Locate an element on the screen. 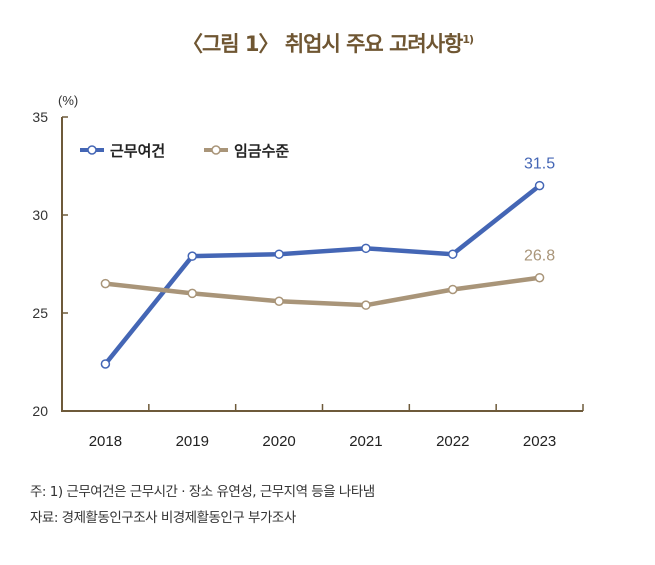 The image size is (655, 565). legend-label: 근무여건 is located at coordinates (137, 151).